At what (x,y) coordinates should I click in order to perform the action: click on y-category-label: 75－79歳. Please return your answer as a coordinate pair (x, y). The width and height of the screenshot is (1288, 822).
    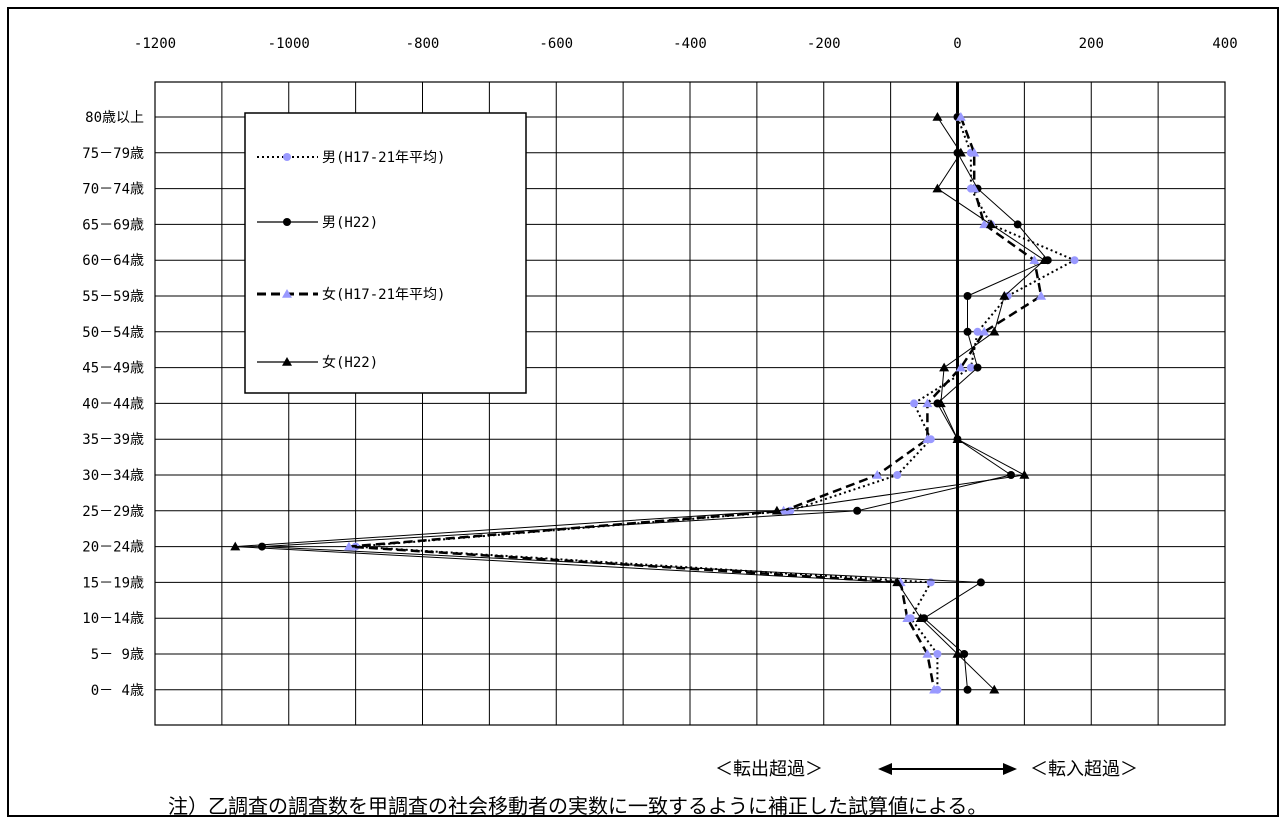
    Looking at the image, I should click on (113, 154).